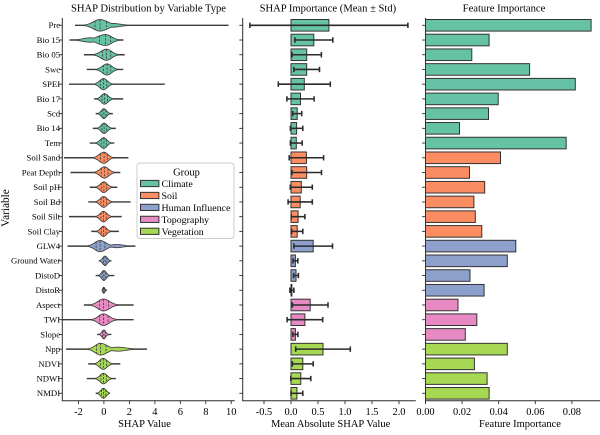 The width and height of the screenshot is (600, 435). What do you see at coordinates (196, 208) in the screenshot?
I see `svg-text: Human Influence` at bounding box center [196, 208].